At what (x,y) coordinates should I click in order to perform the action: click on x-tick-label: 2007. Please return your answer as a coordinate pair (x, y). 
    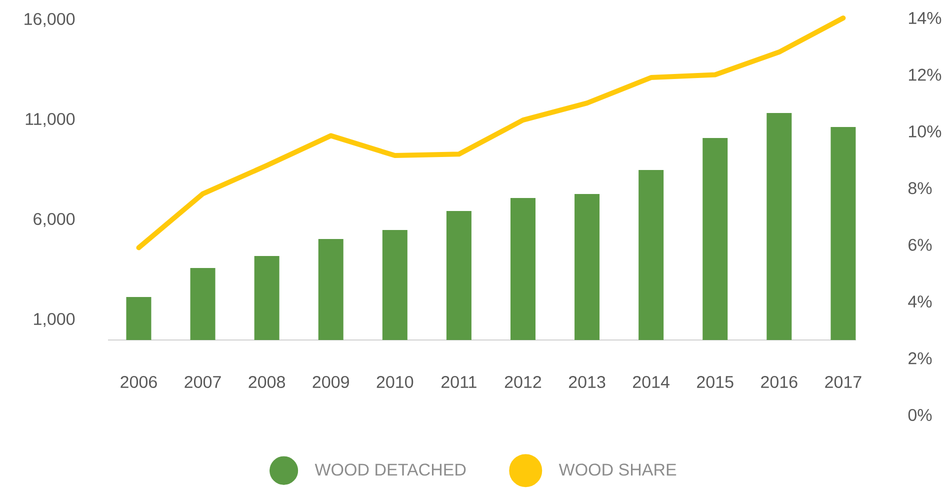
    Looking at the image, I should click on (202, 382).